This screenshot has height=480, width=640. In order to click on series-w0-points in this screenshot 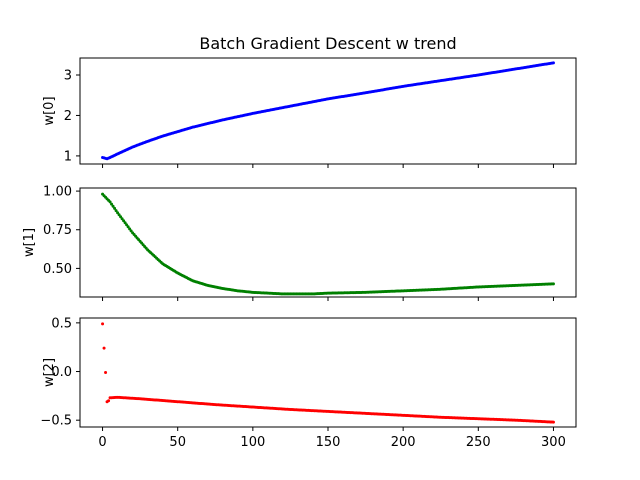, I will do `click(328, 111)`.